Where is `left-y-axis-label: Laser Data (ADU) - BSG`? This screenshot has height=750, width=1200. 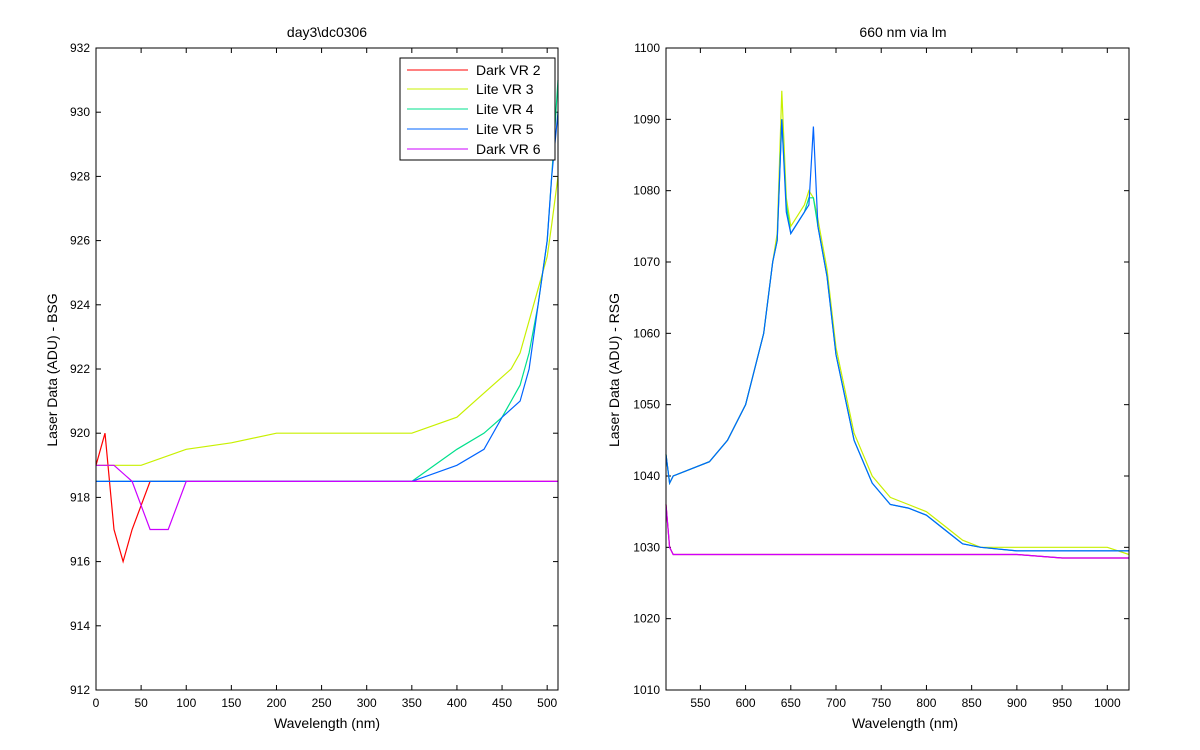 left-y-axis-label: Laser Data (ADU) - BSG is located at coordinates (52, 369).